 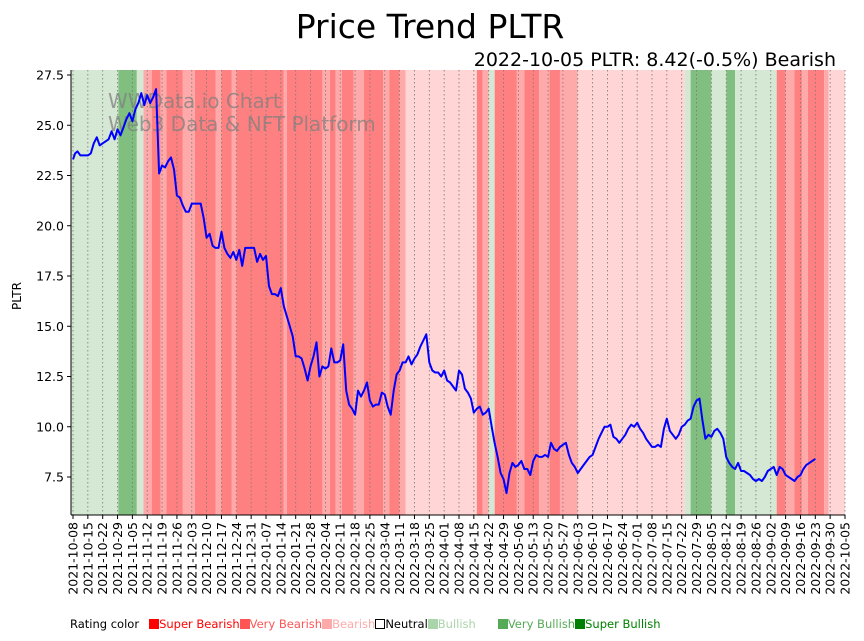 What do you see at coordinates (105, 624) in the screenshot?
I see `legend-title: Rating color` at bounding box center [105, 624].